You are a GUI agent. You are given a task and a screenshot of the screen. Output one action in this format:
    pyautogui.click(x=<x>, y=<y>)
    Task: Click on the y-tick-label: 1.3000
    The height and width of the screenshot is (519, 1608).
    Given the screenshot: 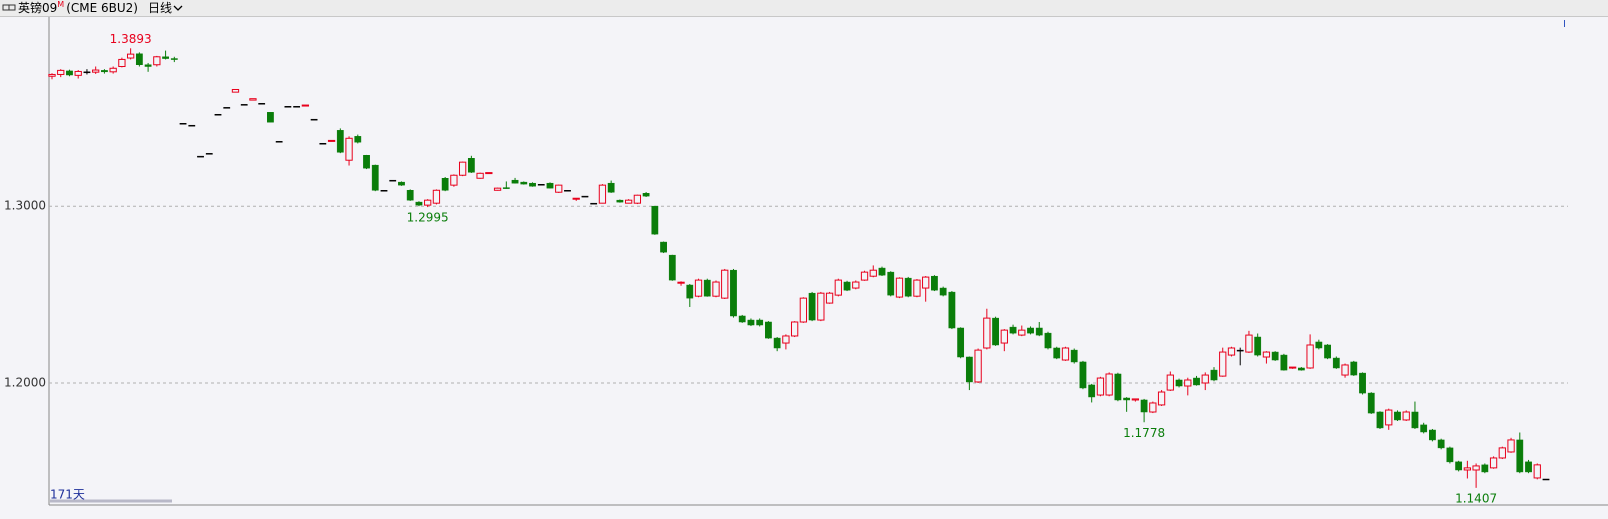 What is the action you would take?
    pyautogui.click(x=25, y=206)
    